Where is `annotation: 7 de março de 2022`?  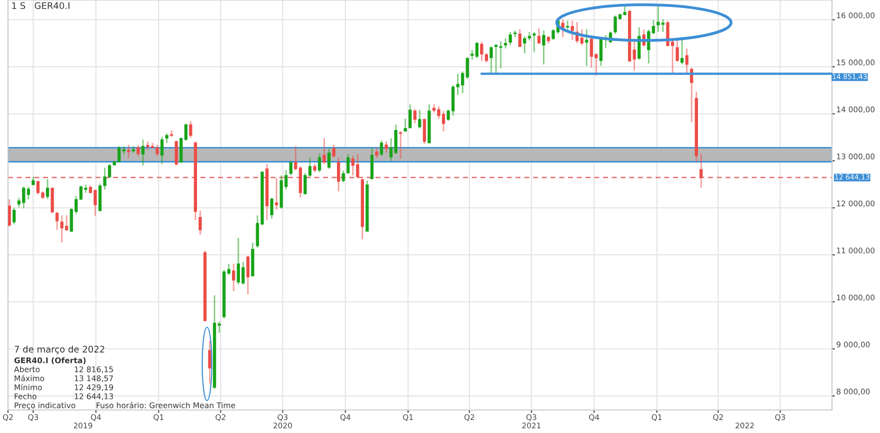
annotation: 7 de março de 2022 is located at coordinates (59, 350).